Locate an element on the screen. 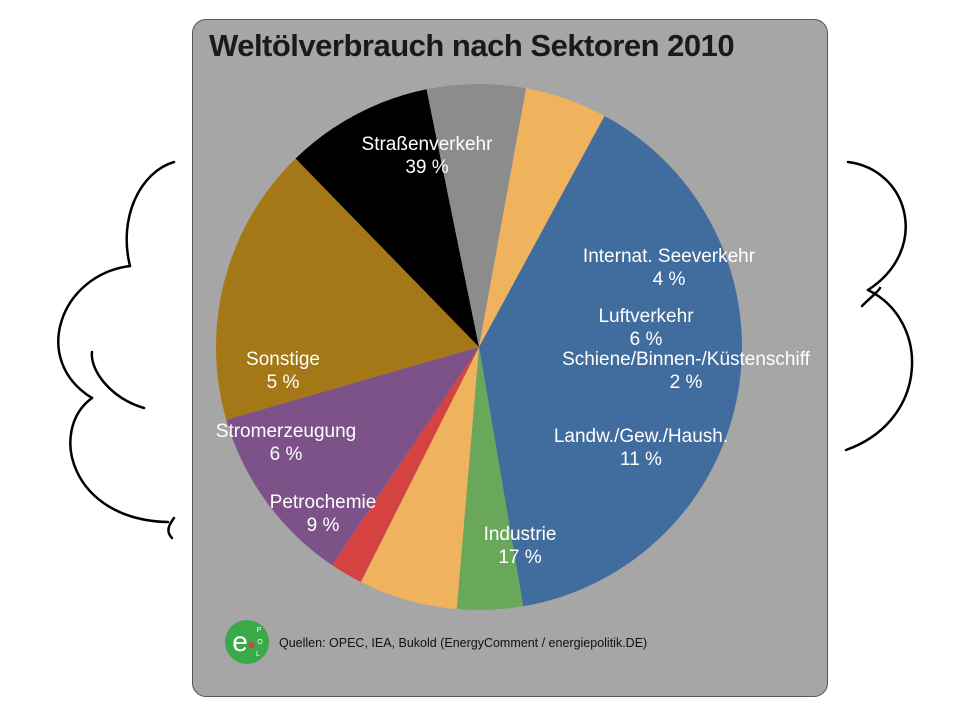 This screenshot has width=960, height=720. slice-value: 5 % is located at coordinates (283, 382).